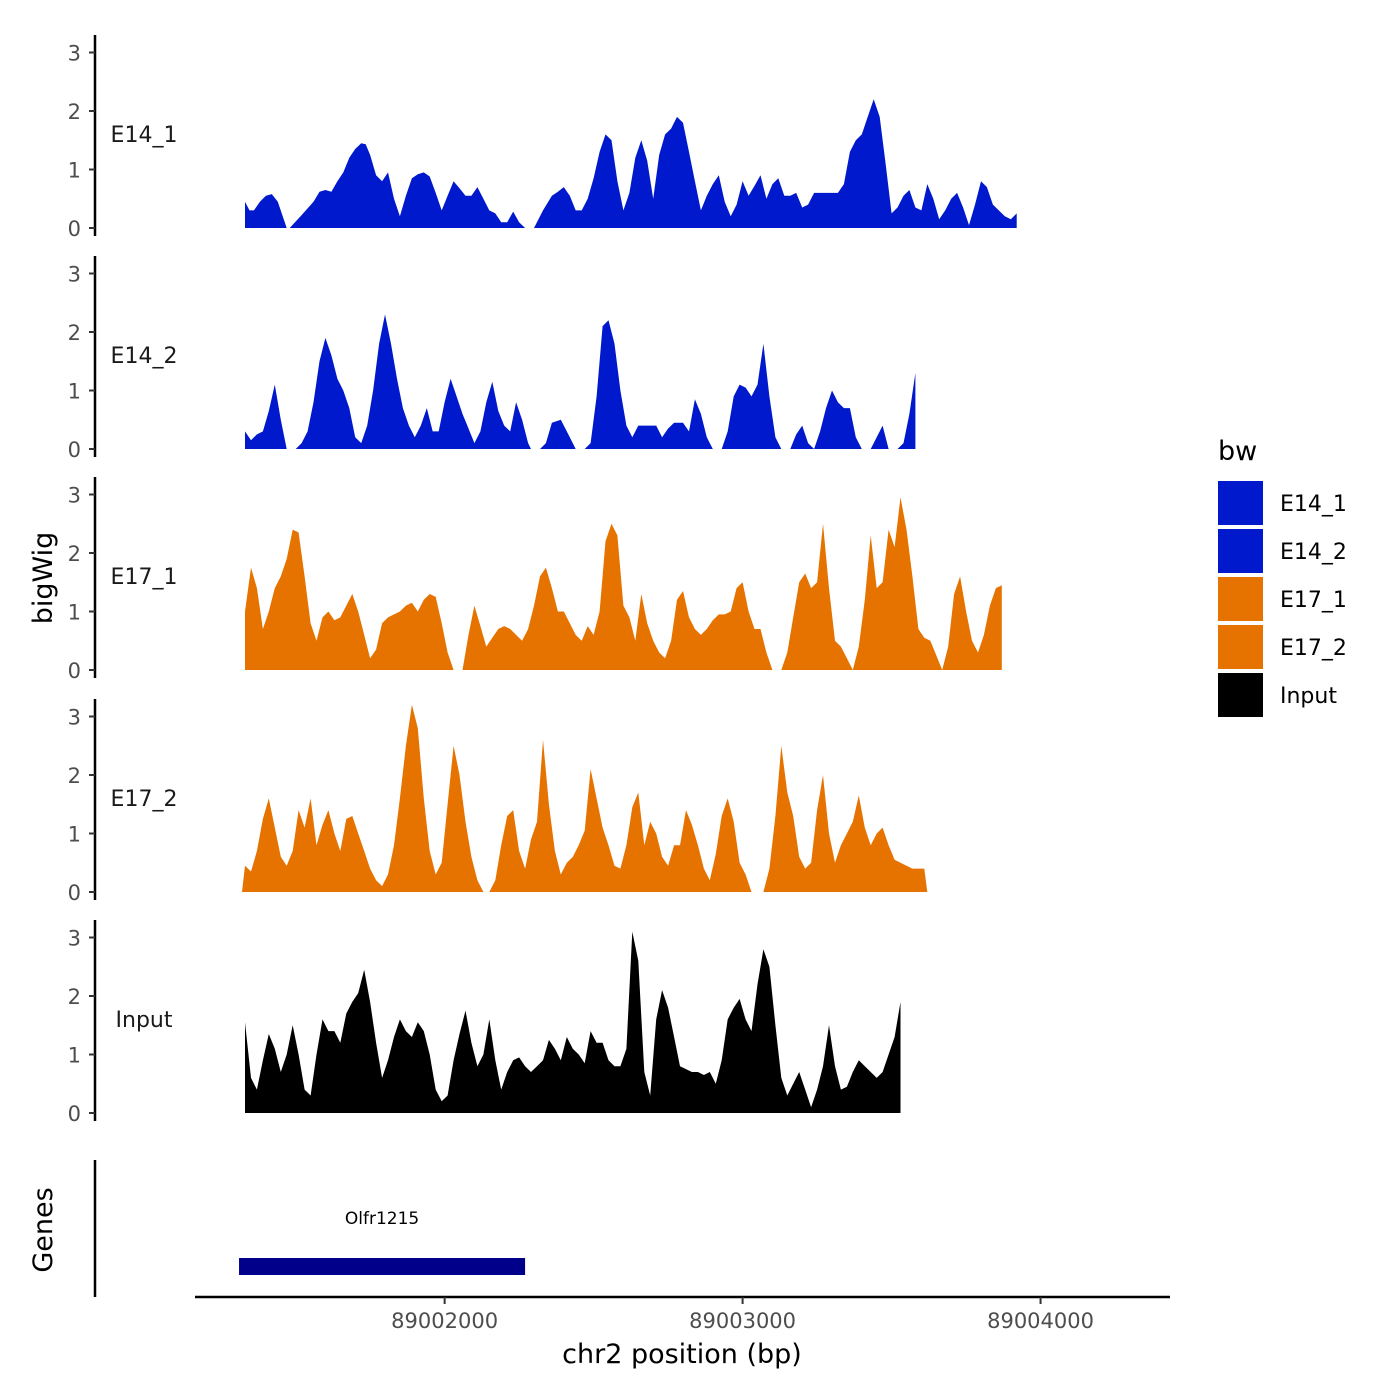  I want to click on track-E14_1: 0 1 2 3 E14_1, so click(542, 137).